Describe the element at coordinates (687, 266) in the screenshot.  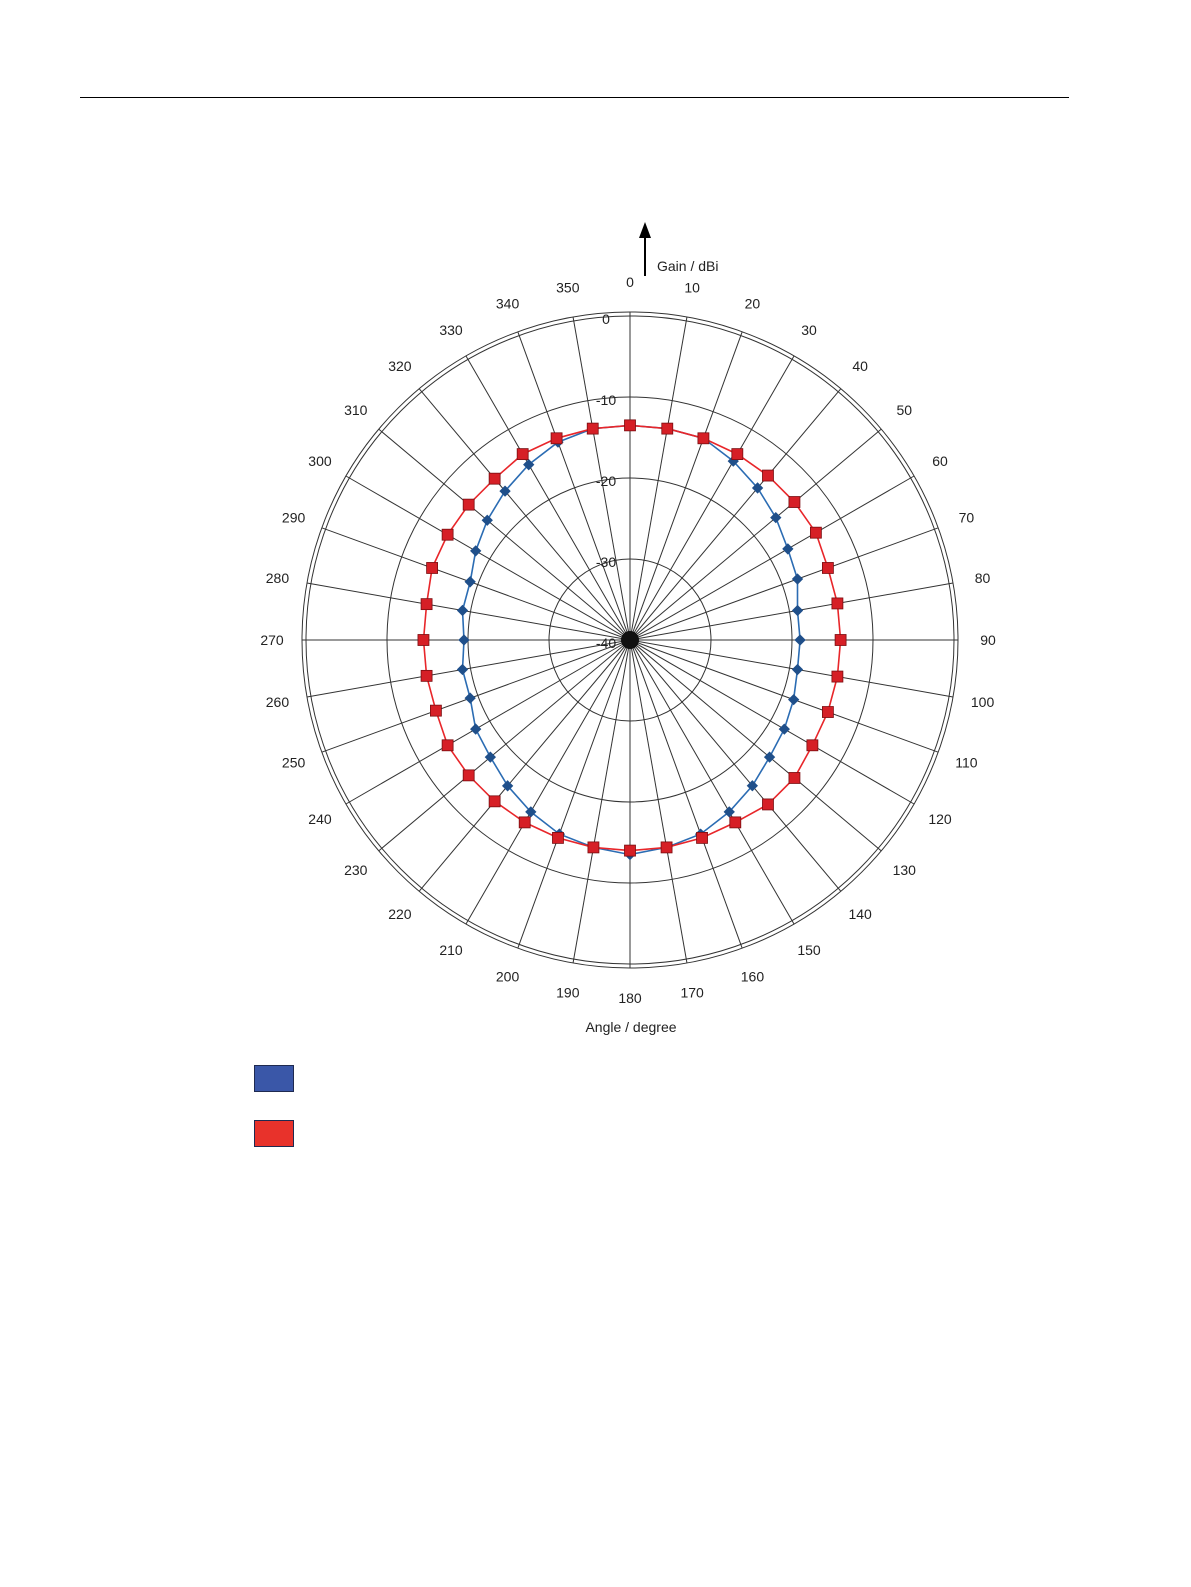
I see `radial-axis-label: Gain / dBi` at that location.